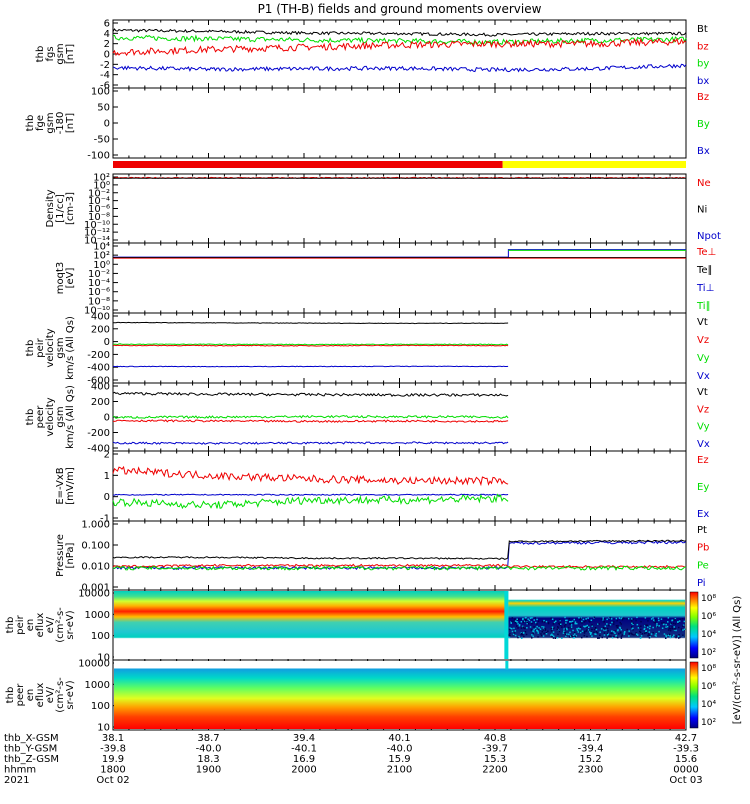 The height and width of the screenshot is (804, 750). What do you see at coordinates (708, 687) in the screenshot?
I see `colorbar-tick-label: 10⁶` at bounding box center [708, 687].